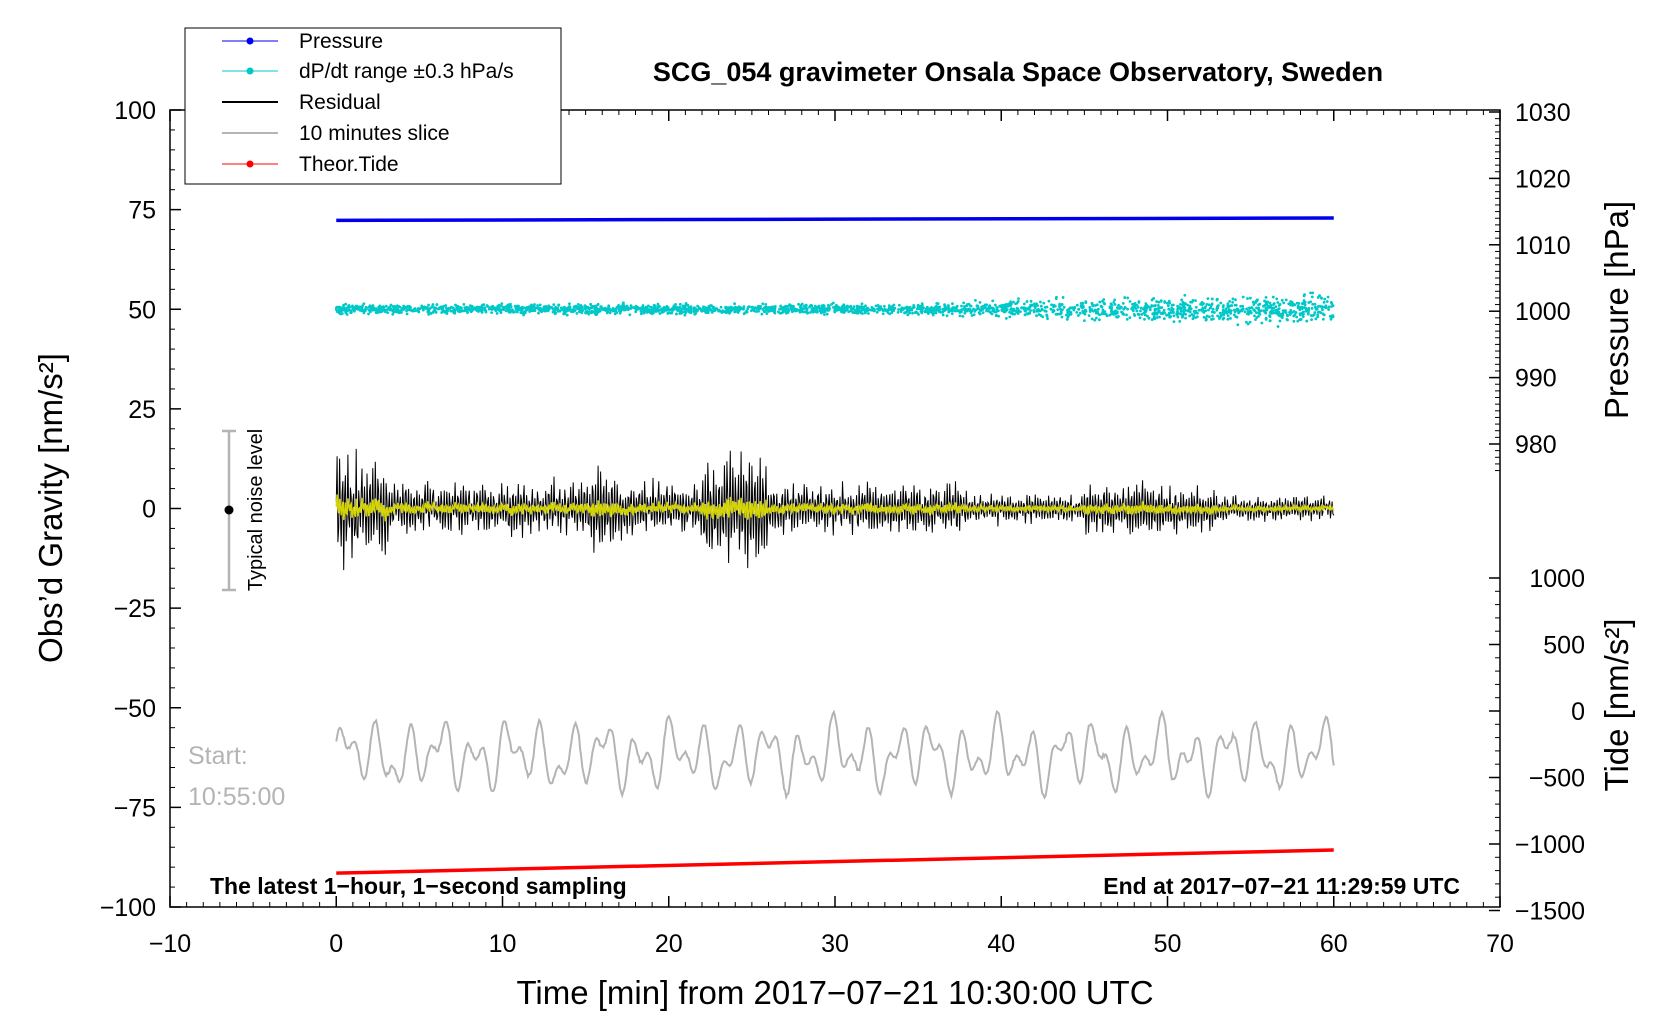  I want to click on legend-entry-slice: 10 minutes slice, so click(336, 133).